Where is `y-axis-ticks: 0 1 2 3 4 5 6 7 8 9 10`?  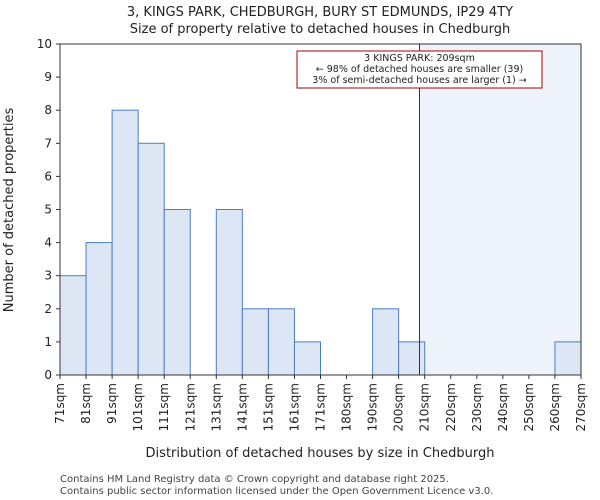
y-axis-ticks: 0 1 2 3 4 5 6 7 8 9 10 is located at coordinates (48, 209).